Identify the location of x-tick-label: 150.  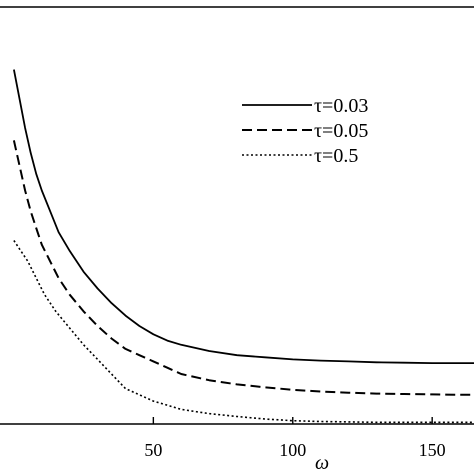
(432, 450).